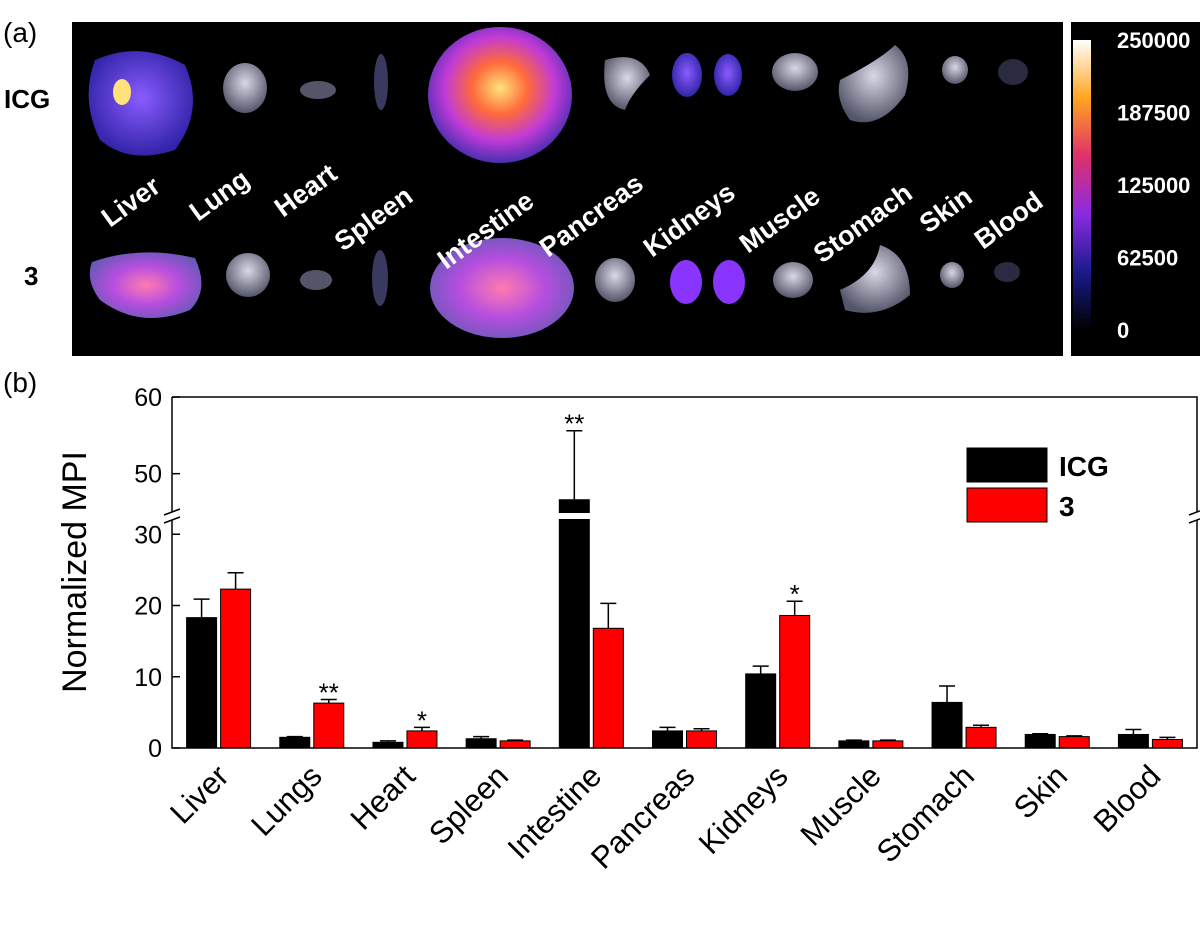 The height and width of the screenshot is (931, 1200). What do you see at coordinates (199, 794) in the screenshot?
I see `x-tick-label: Liver` at bounding box center [199, 794].